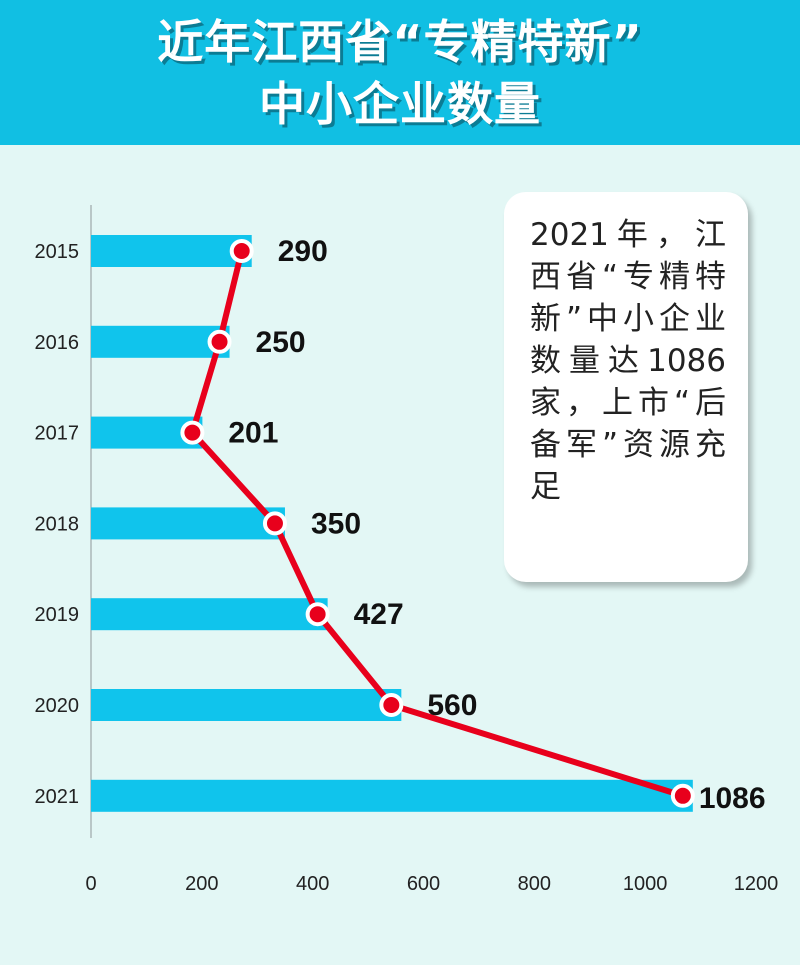  Describe the element at coordinates (57, 343) in the screenshot. I see `y-tick-label: 2016` at that location.